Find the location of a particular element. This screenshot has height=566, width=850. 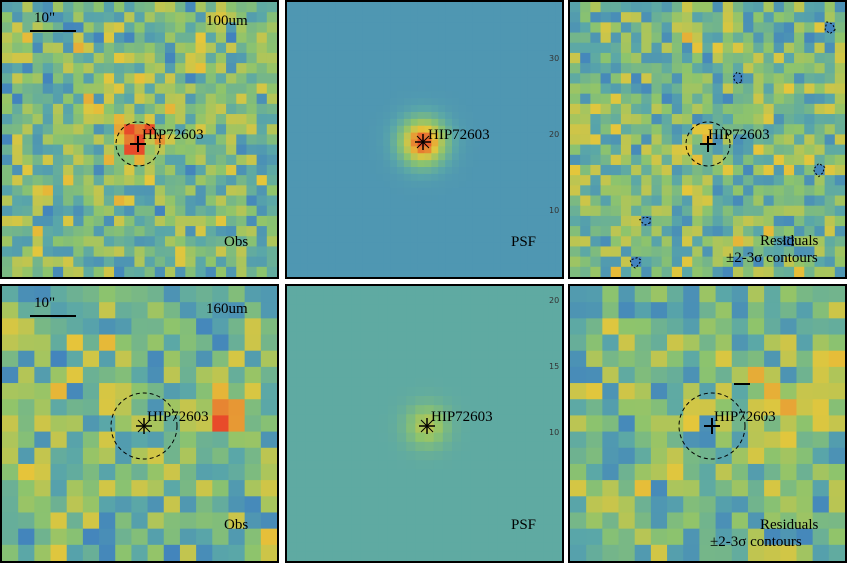

contour is located at coordinates (819, 170).